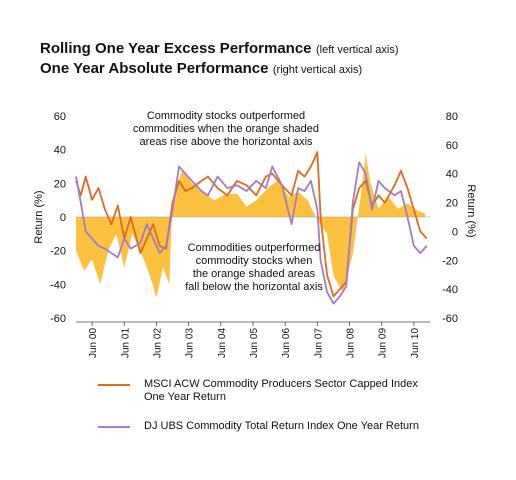 Image resolution: width=516 pixels, height=480 pixels. I want to click on right-tick-label: -60, so click(450, 319).